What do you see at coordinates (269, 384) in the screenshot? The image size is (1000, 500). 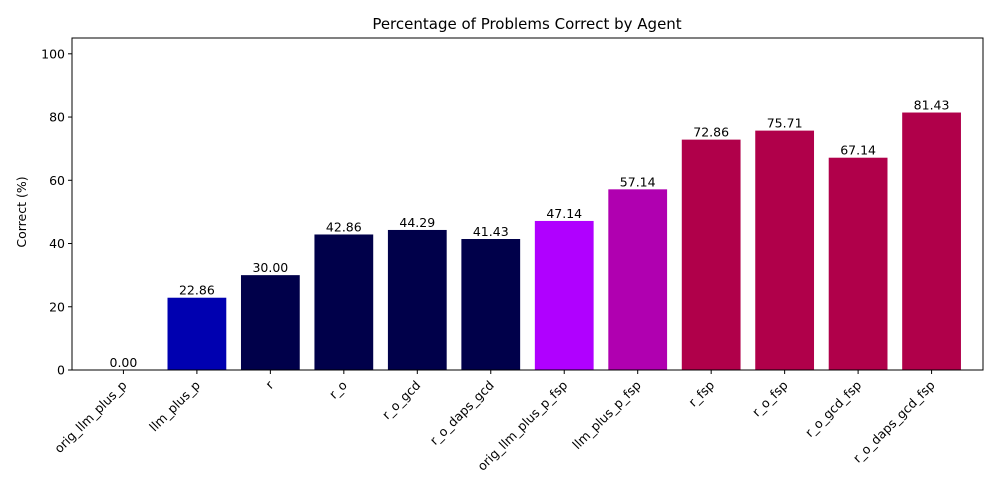 I see `x-tick-label: r` at bounding box center [269, 384].